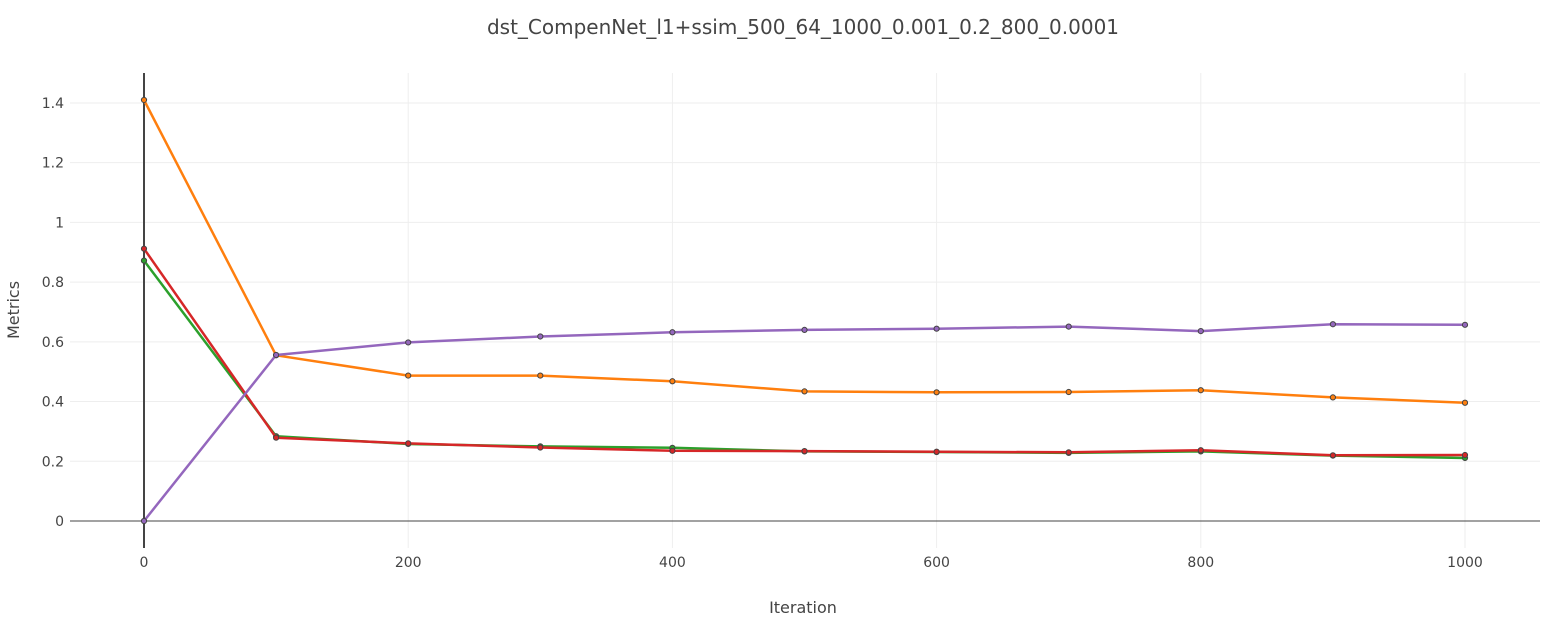  Describe the element at coordinates (53, 283) in the screenshot. I see `y-tick-label: 0.8` at that location.